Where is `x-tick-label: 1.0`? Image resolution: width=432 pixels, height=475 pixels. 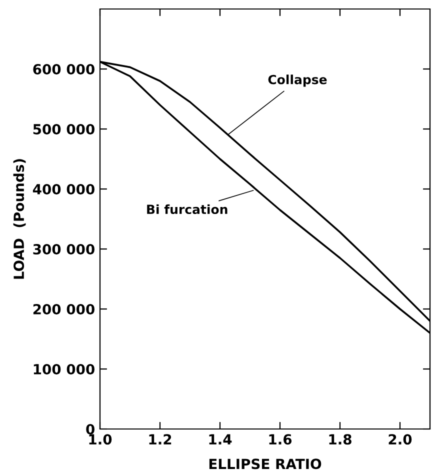
x-tick-label: 1.0 is located at coordinates (100, 439).